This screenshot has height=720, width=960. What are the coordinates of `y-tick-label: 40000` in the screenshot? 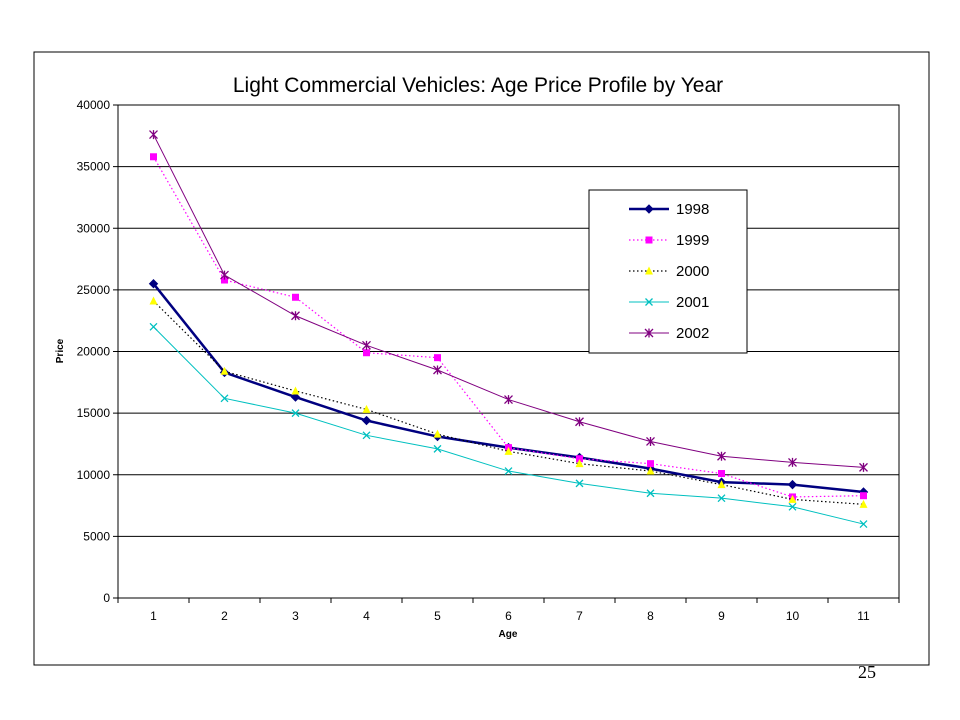 It's located at (94, 105).